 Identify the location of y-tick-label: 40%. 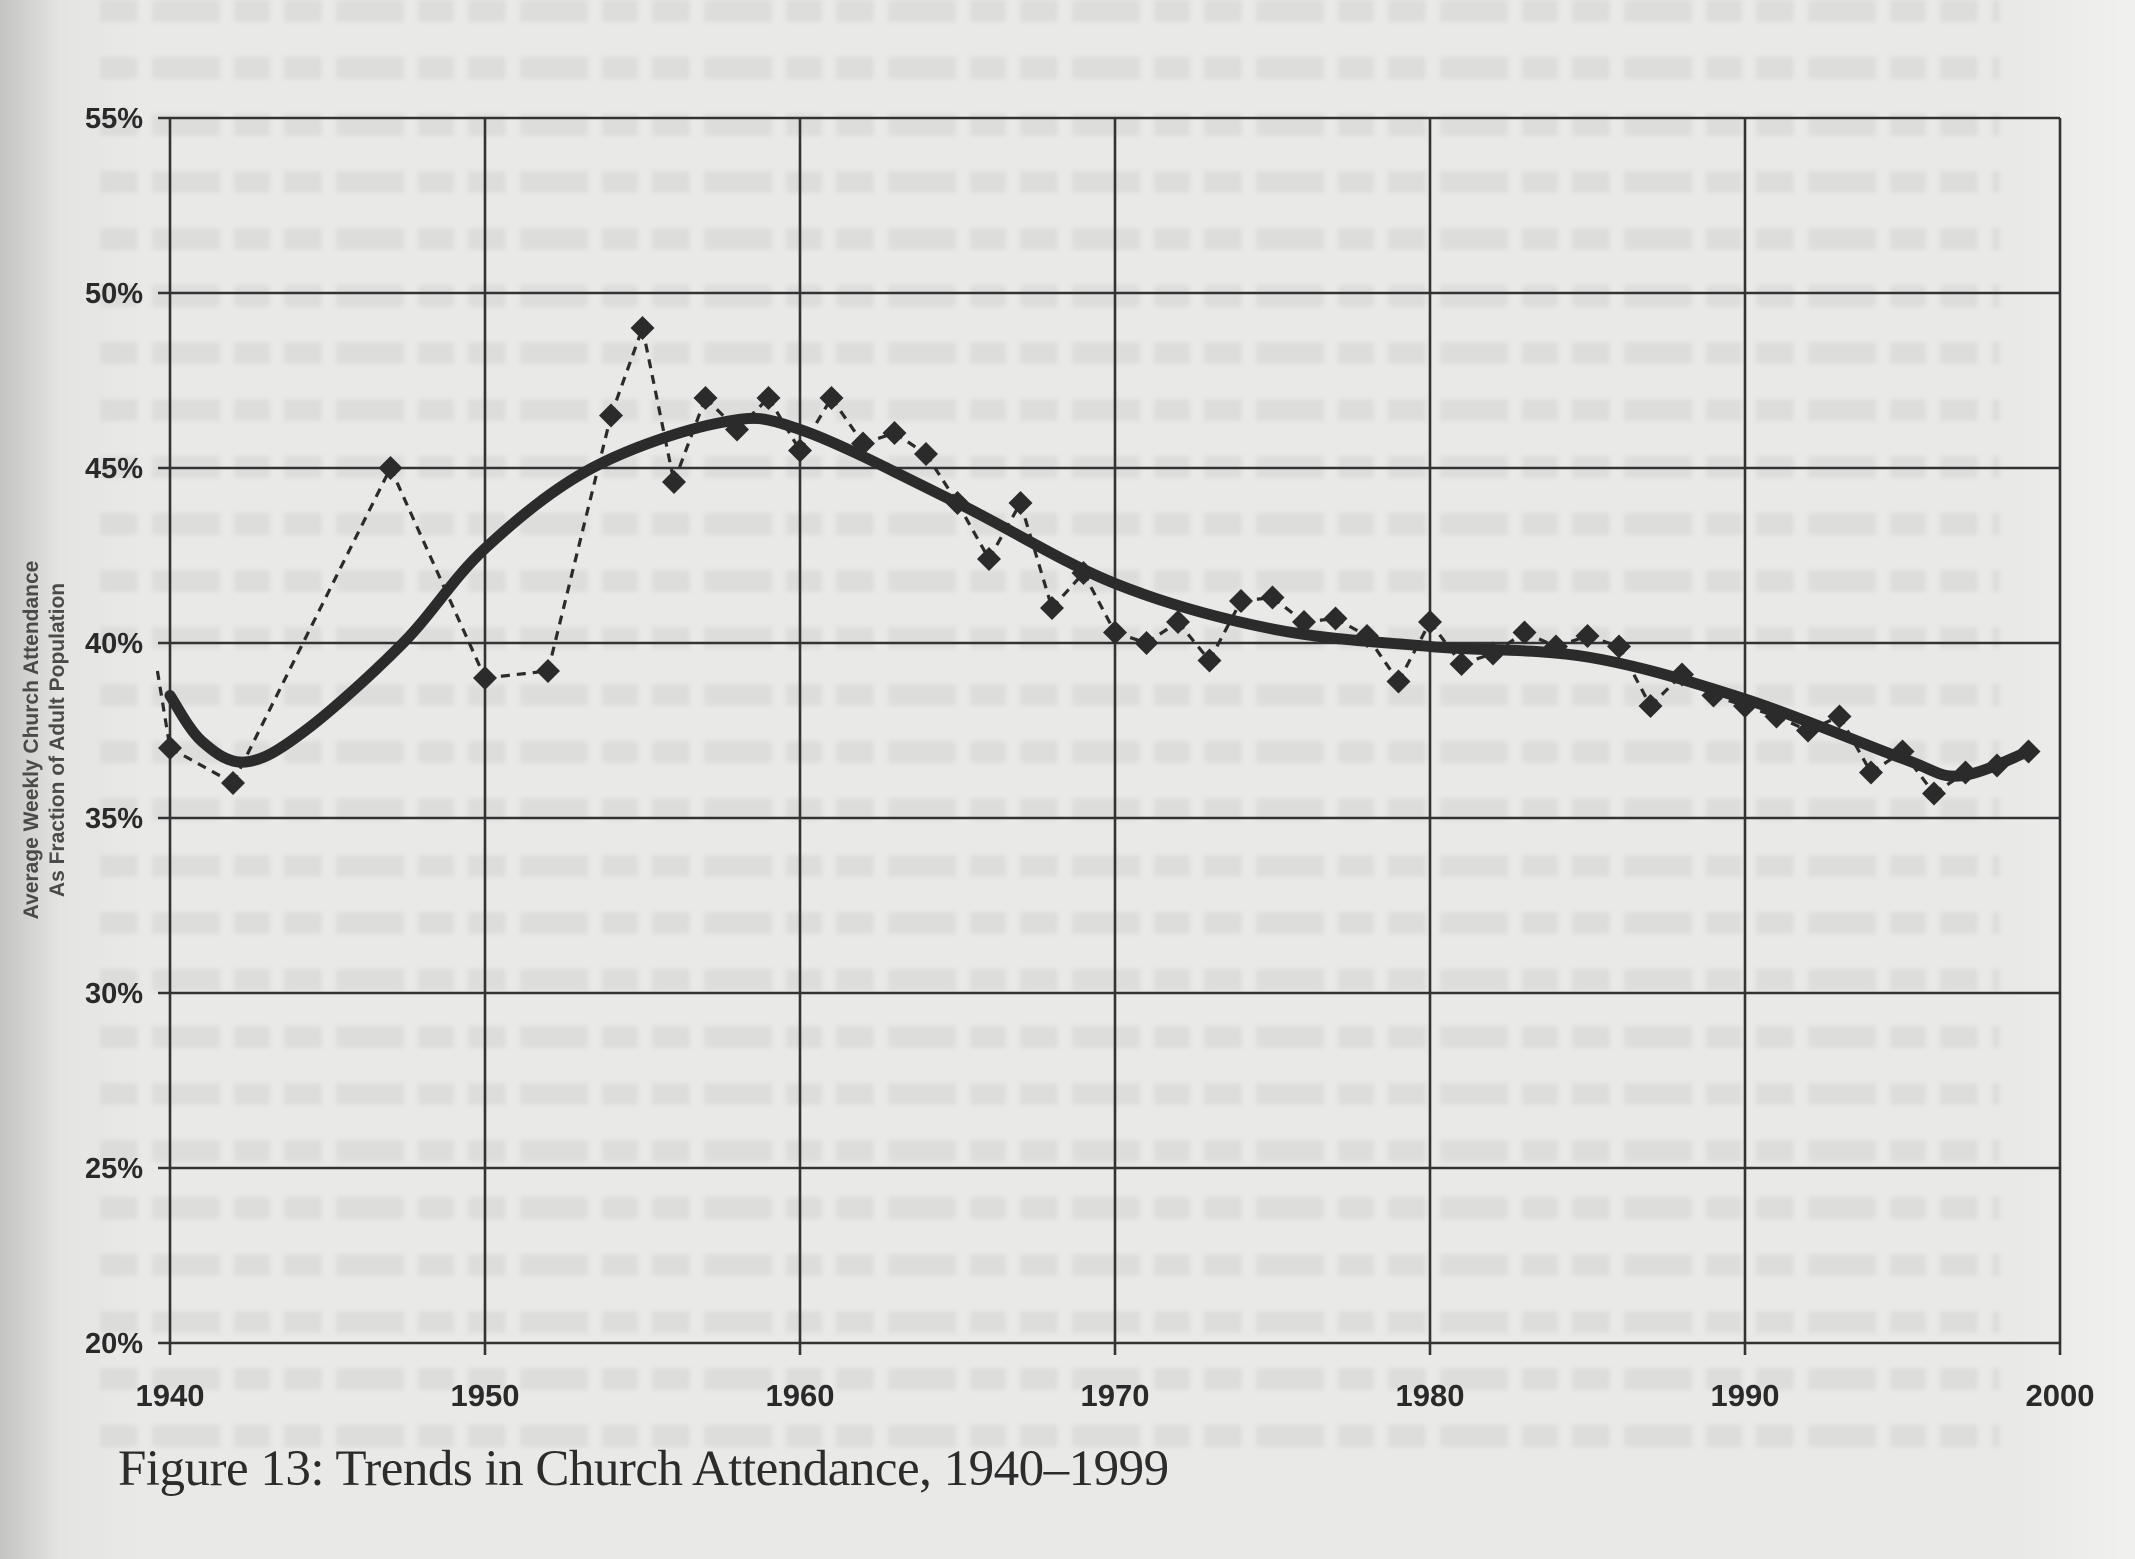
(114, 644).